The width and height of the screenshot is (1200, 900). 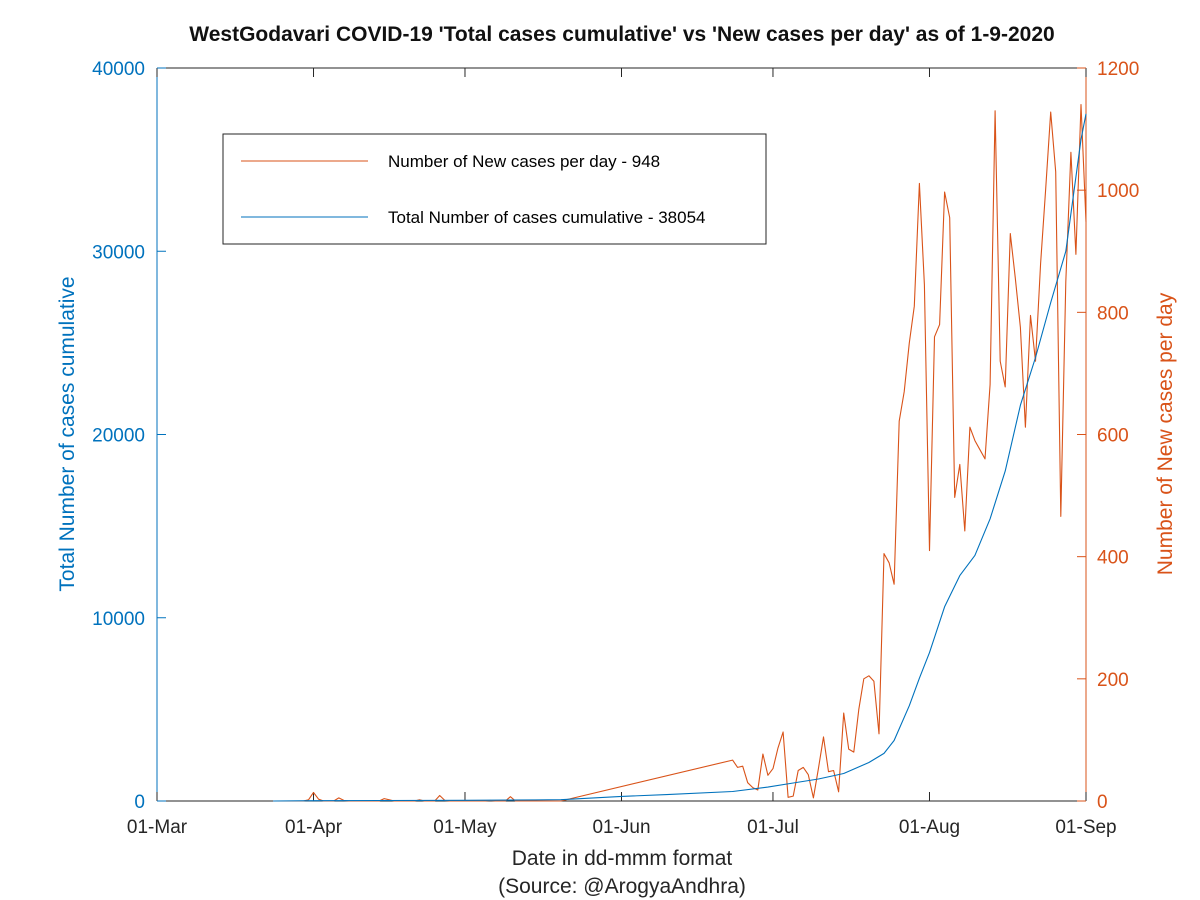 What do you see at coordinates (139, 802) in the screenshot?
I see `y-left-tick-label: 0` at bounding box center [139, 802].